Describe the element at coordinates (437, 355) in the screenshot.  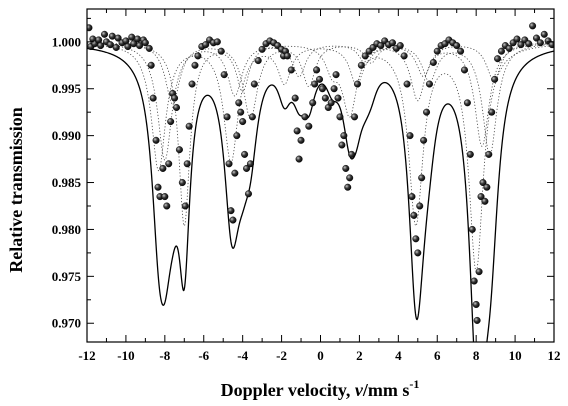
I see `x-tick-label: 6` at that location.